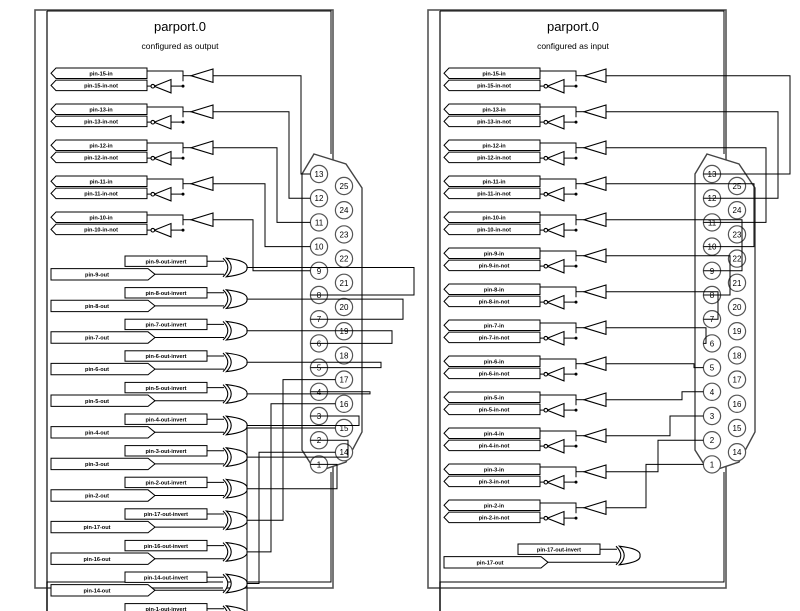  Describe the element at coordinates (573, 494) in the screenshot. I see `in-group-pin-2: pin-2-in pin-2-in-not` at that location.